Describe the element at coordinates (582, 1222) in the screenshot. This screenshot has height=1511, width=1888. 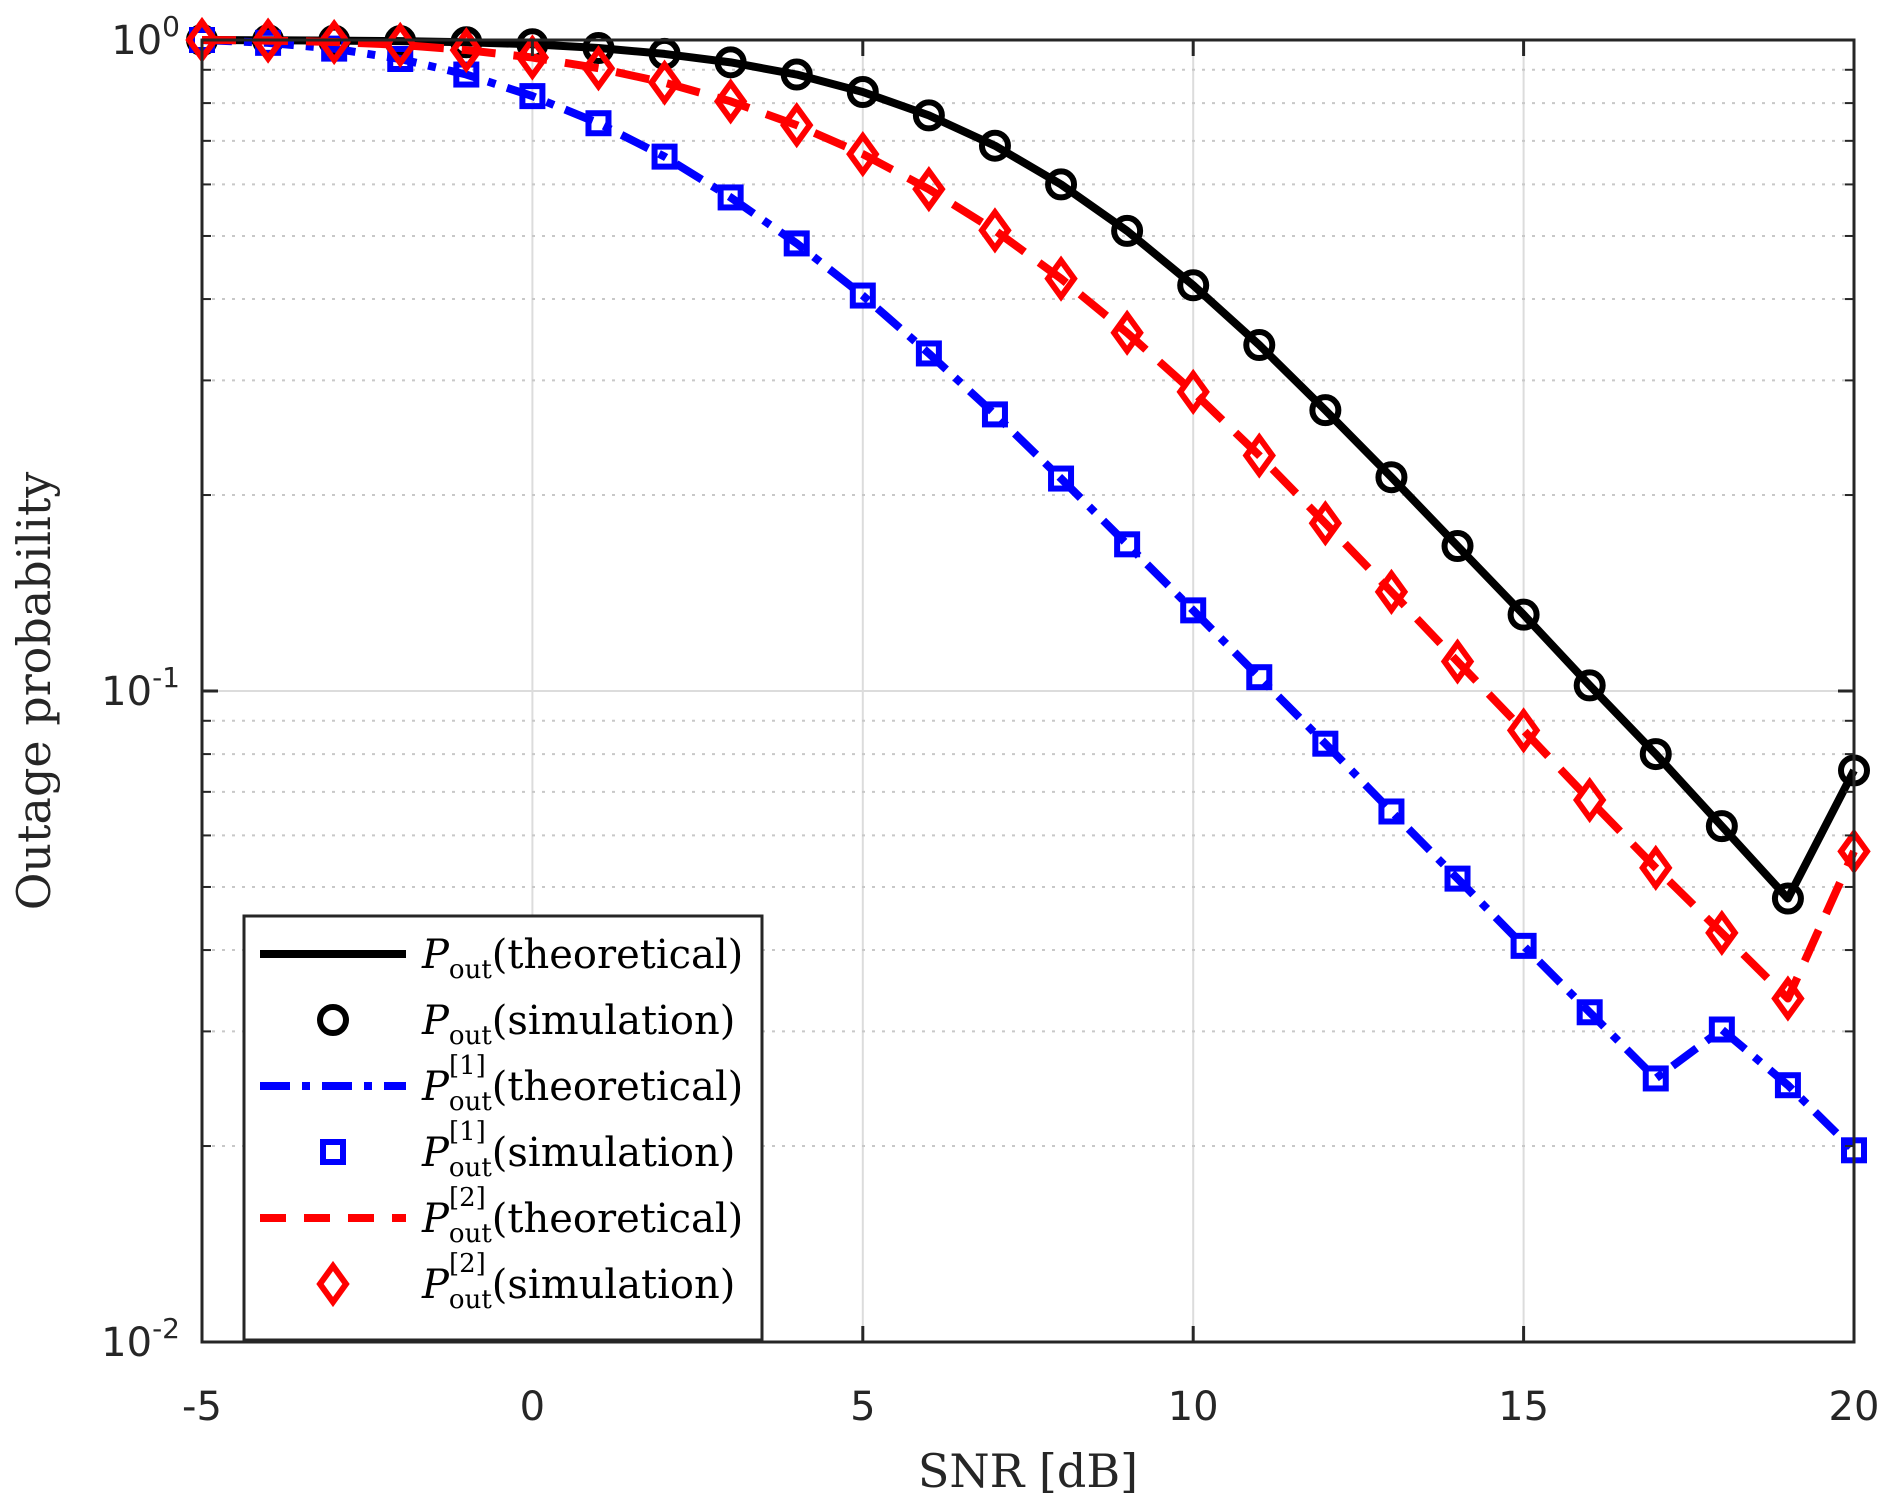
I see `legend-p-out-2-theoretical-label: Pout(theoretical)` at that location.